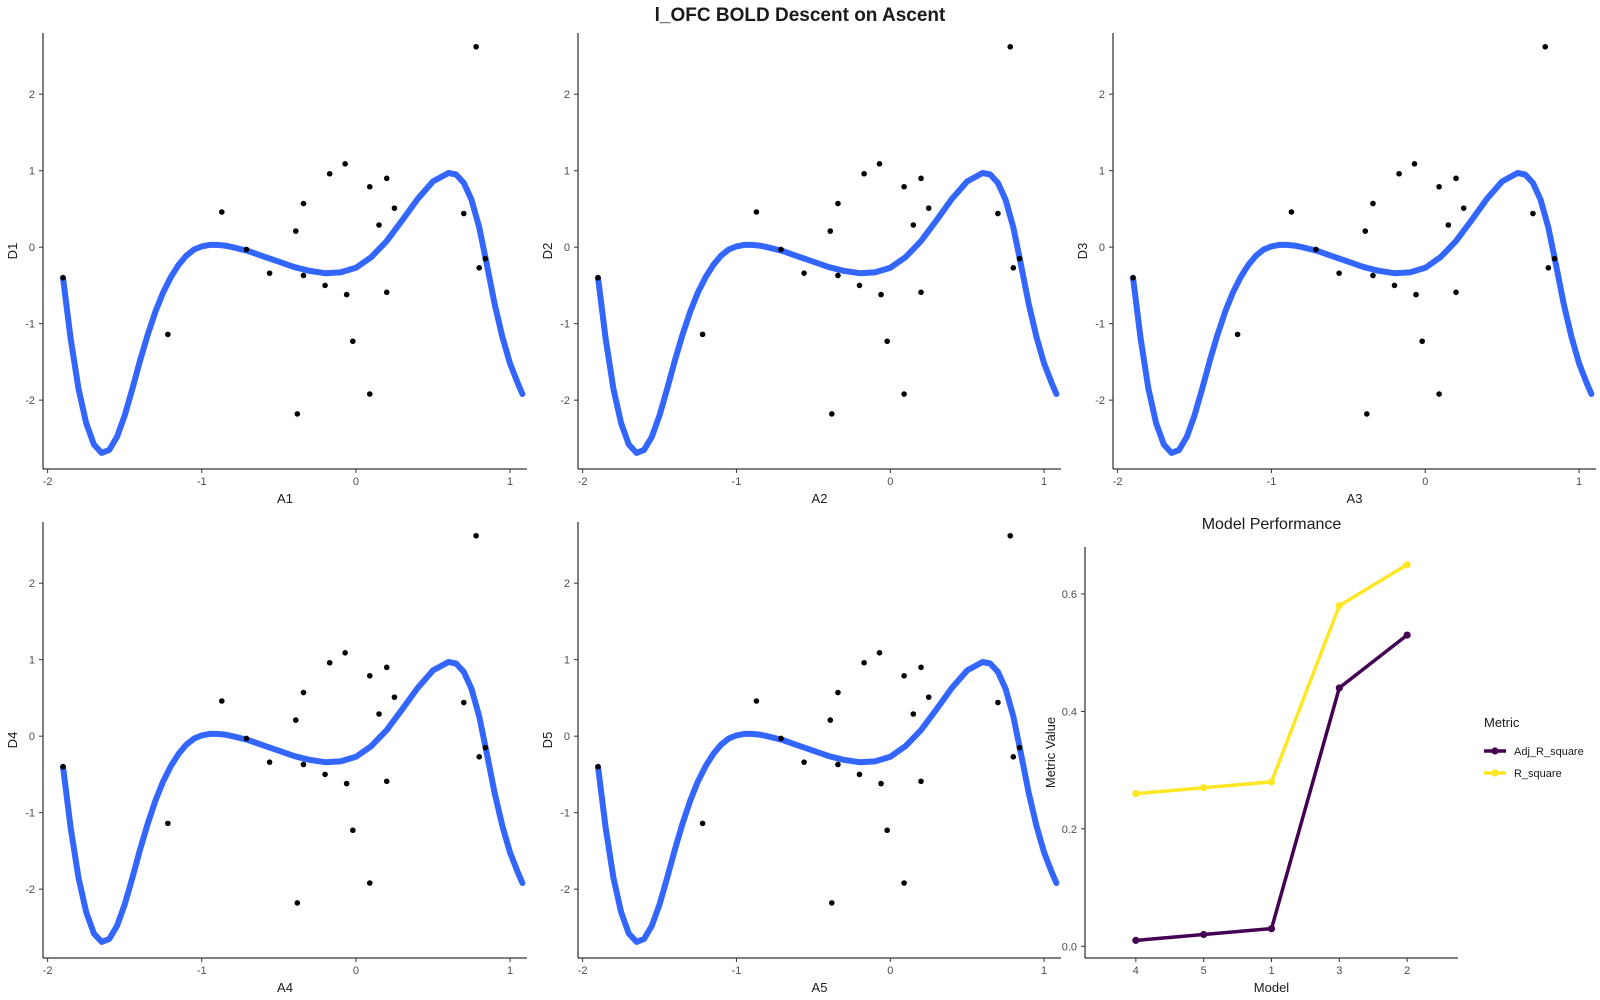 This screenshot has height=1000, width=1600. Describe the element at coordinates (12, 740) in the screenshot. I see `y-axis-label: D4` at that location.